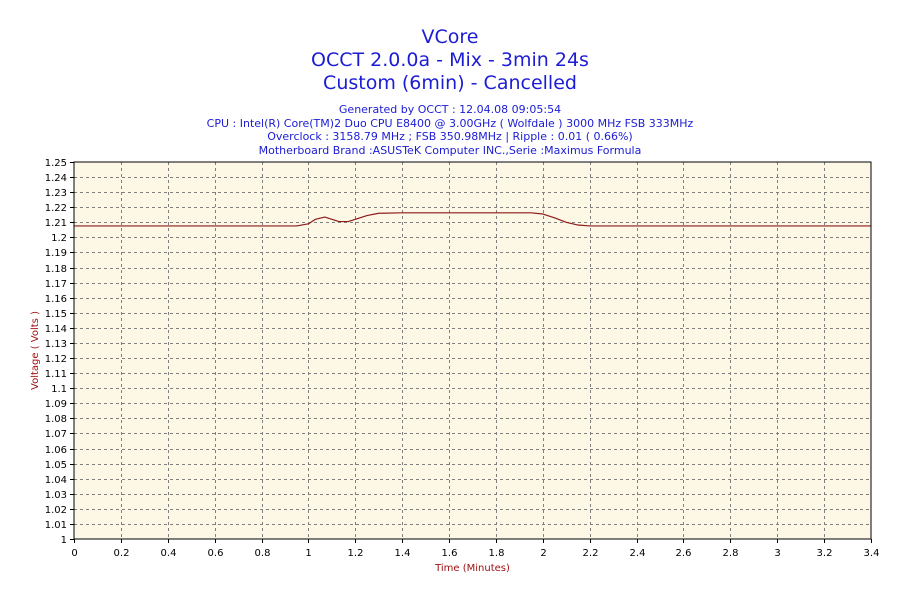 This screenshot has width=900, height=600. What do you see at coordinates (74, 553) in the screenshot?
I see `x-tick-label: 0` at bounding box center [74, 553].